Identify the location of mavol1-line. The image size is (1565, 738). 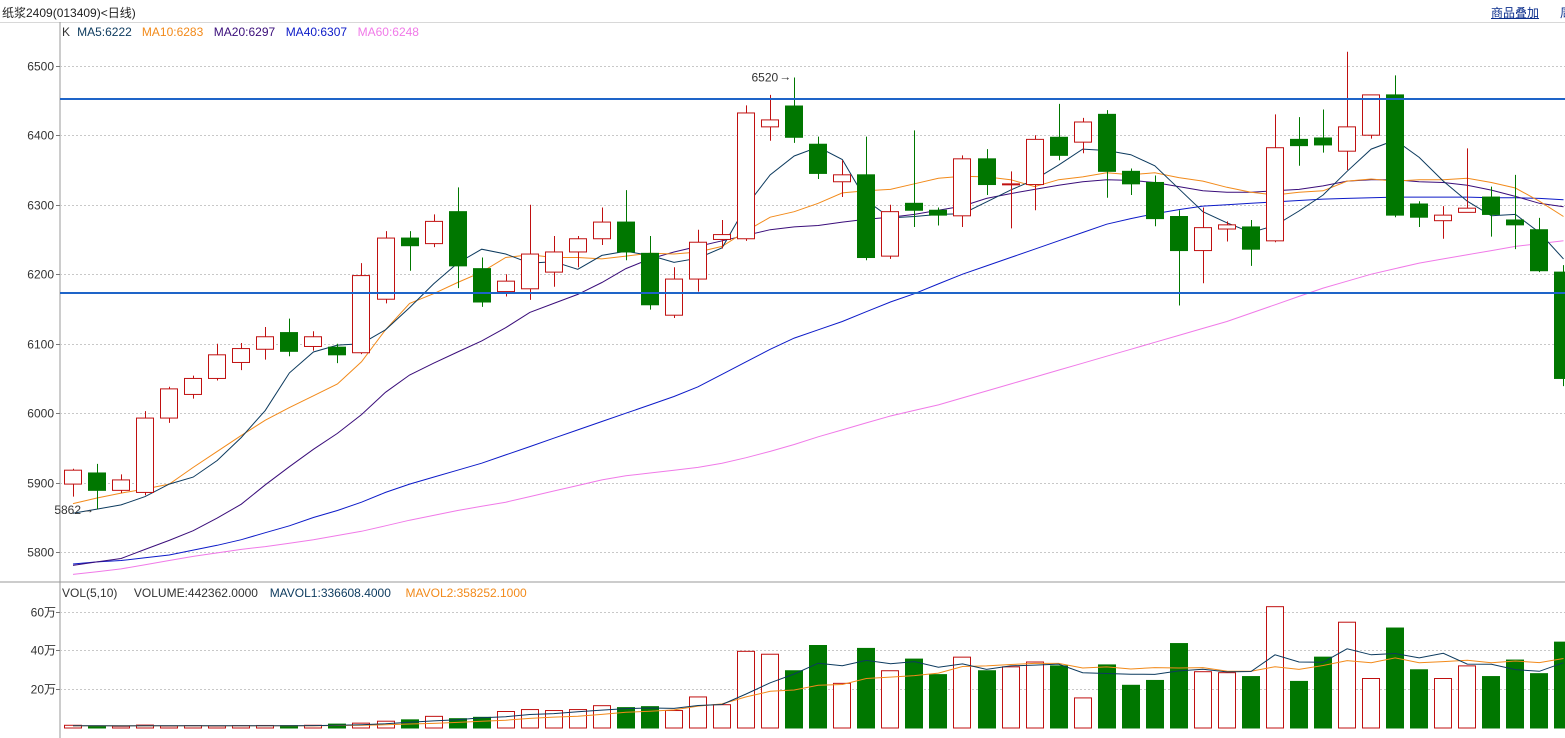
(818, 687).